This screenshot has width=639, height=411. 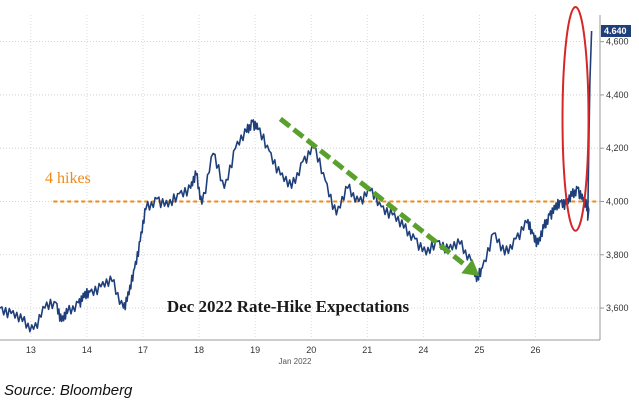 What do you see at coordinates (479, 350) in the screenshot?
I see `x-tick-label: 25` at bounding box center [479, 350].